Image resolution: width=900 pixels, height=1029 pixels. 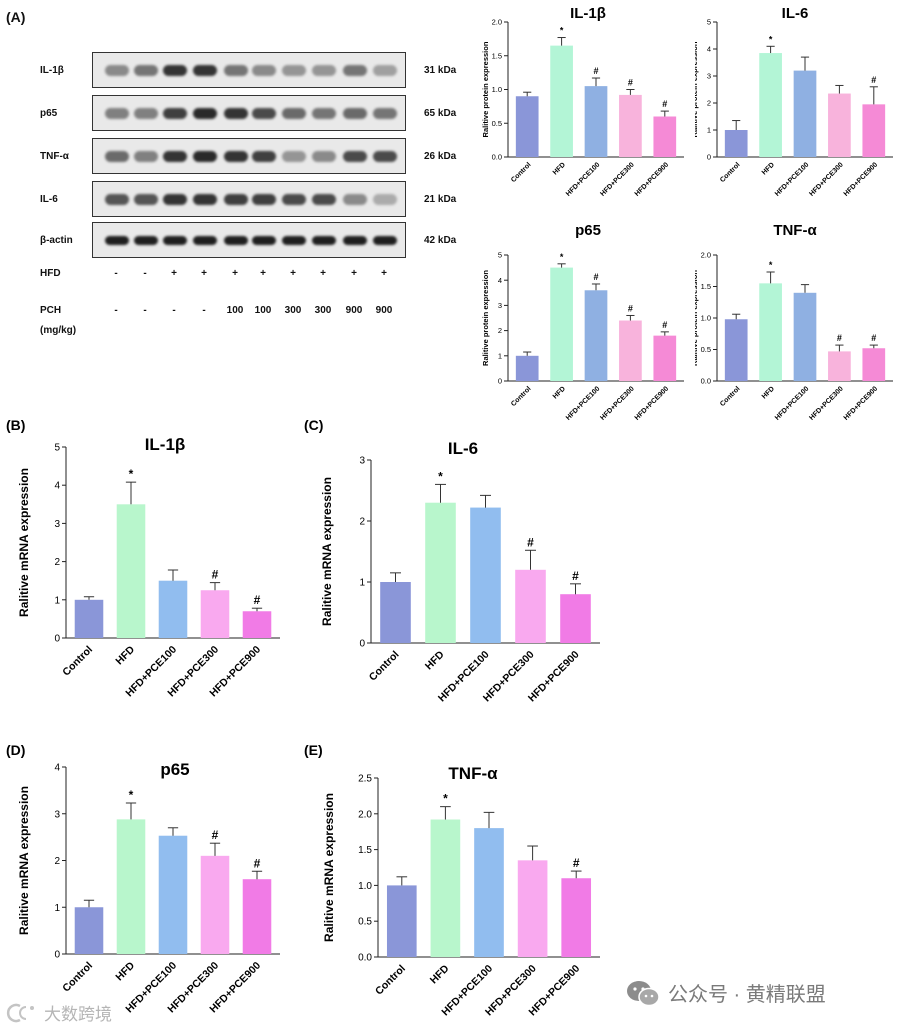 I want to click on hfd-sign: -, so click(x=145, y=273).